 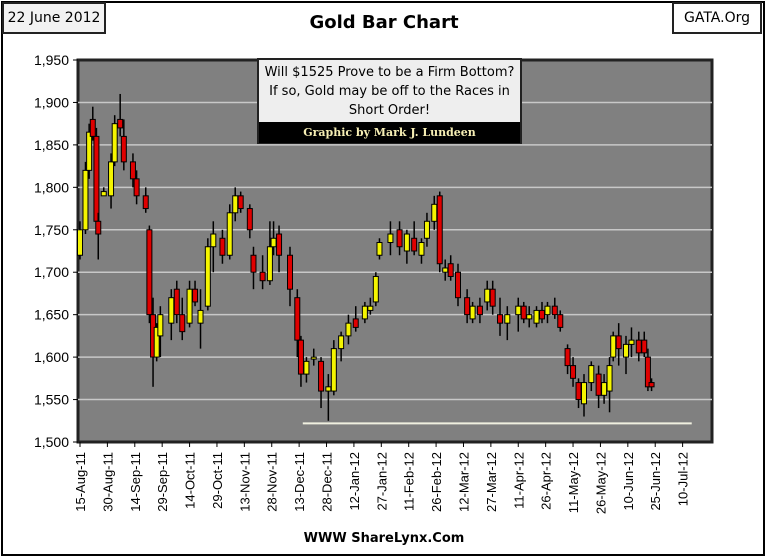 What do you see at coordinates (409, 481) in the screenshot?
I see `x-tick-label: 11-Feb-12` at bounding box center [409, 481].